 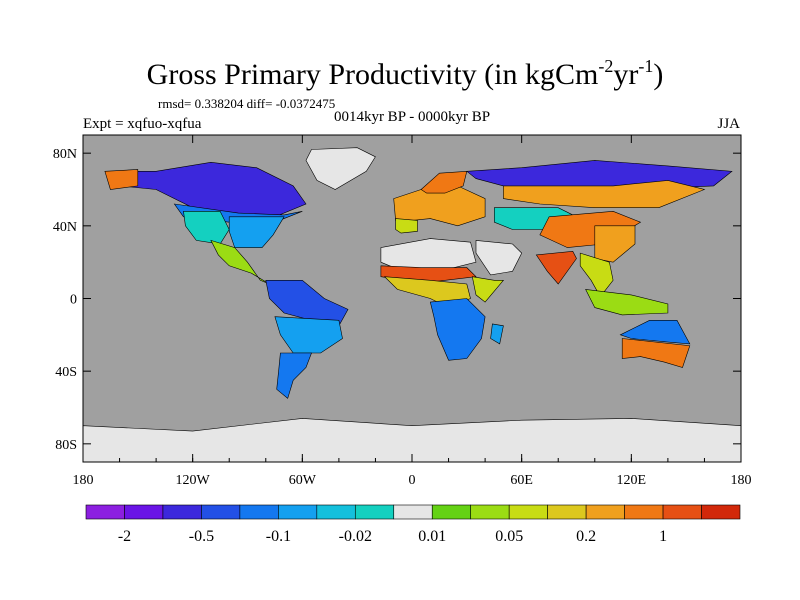 What do you see at coordinates (406, 226) in the screenshot?
I see `region-iberia-med` at bounding box center [406, 226].